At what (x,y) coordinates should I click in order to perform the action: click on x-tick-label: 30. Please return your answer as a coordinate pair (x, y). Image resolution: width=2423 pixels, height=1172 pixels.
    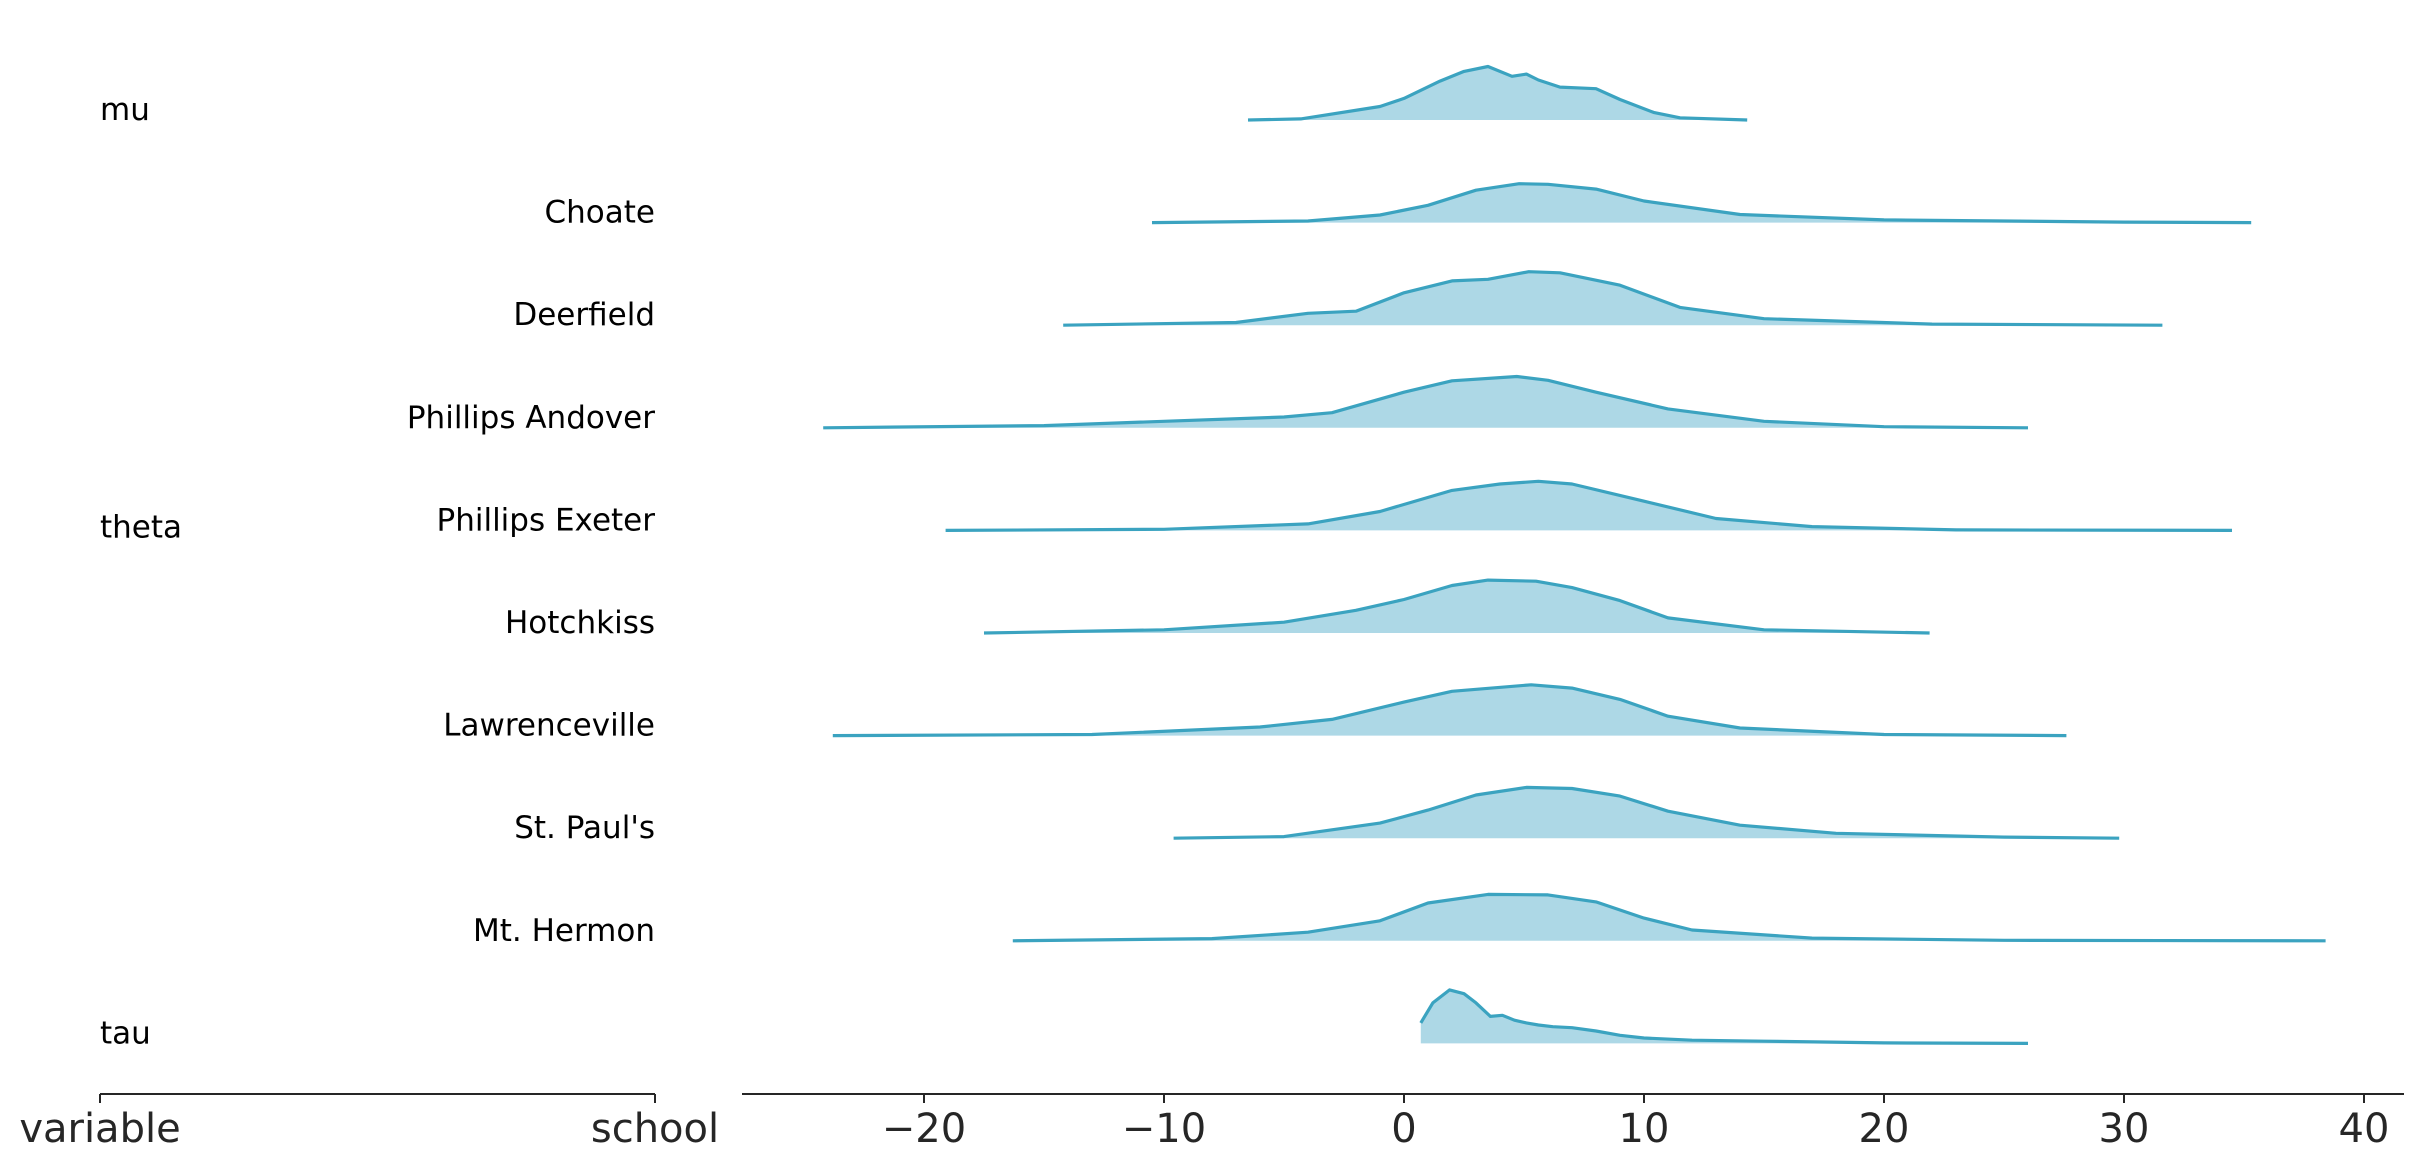
    Looking at the image, I should click on (2124, 1129).